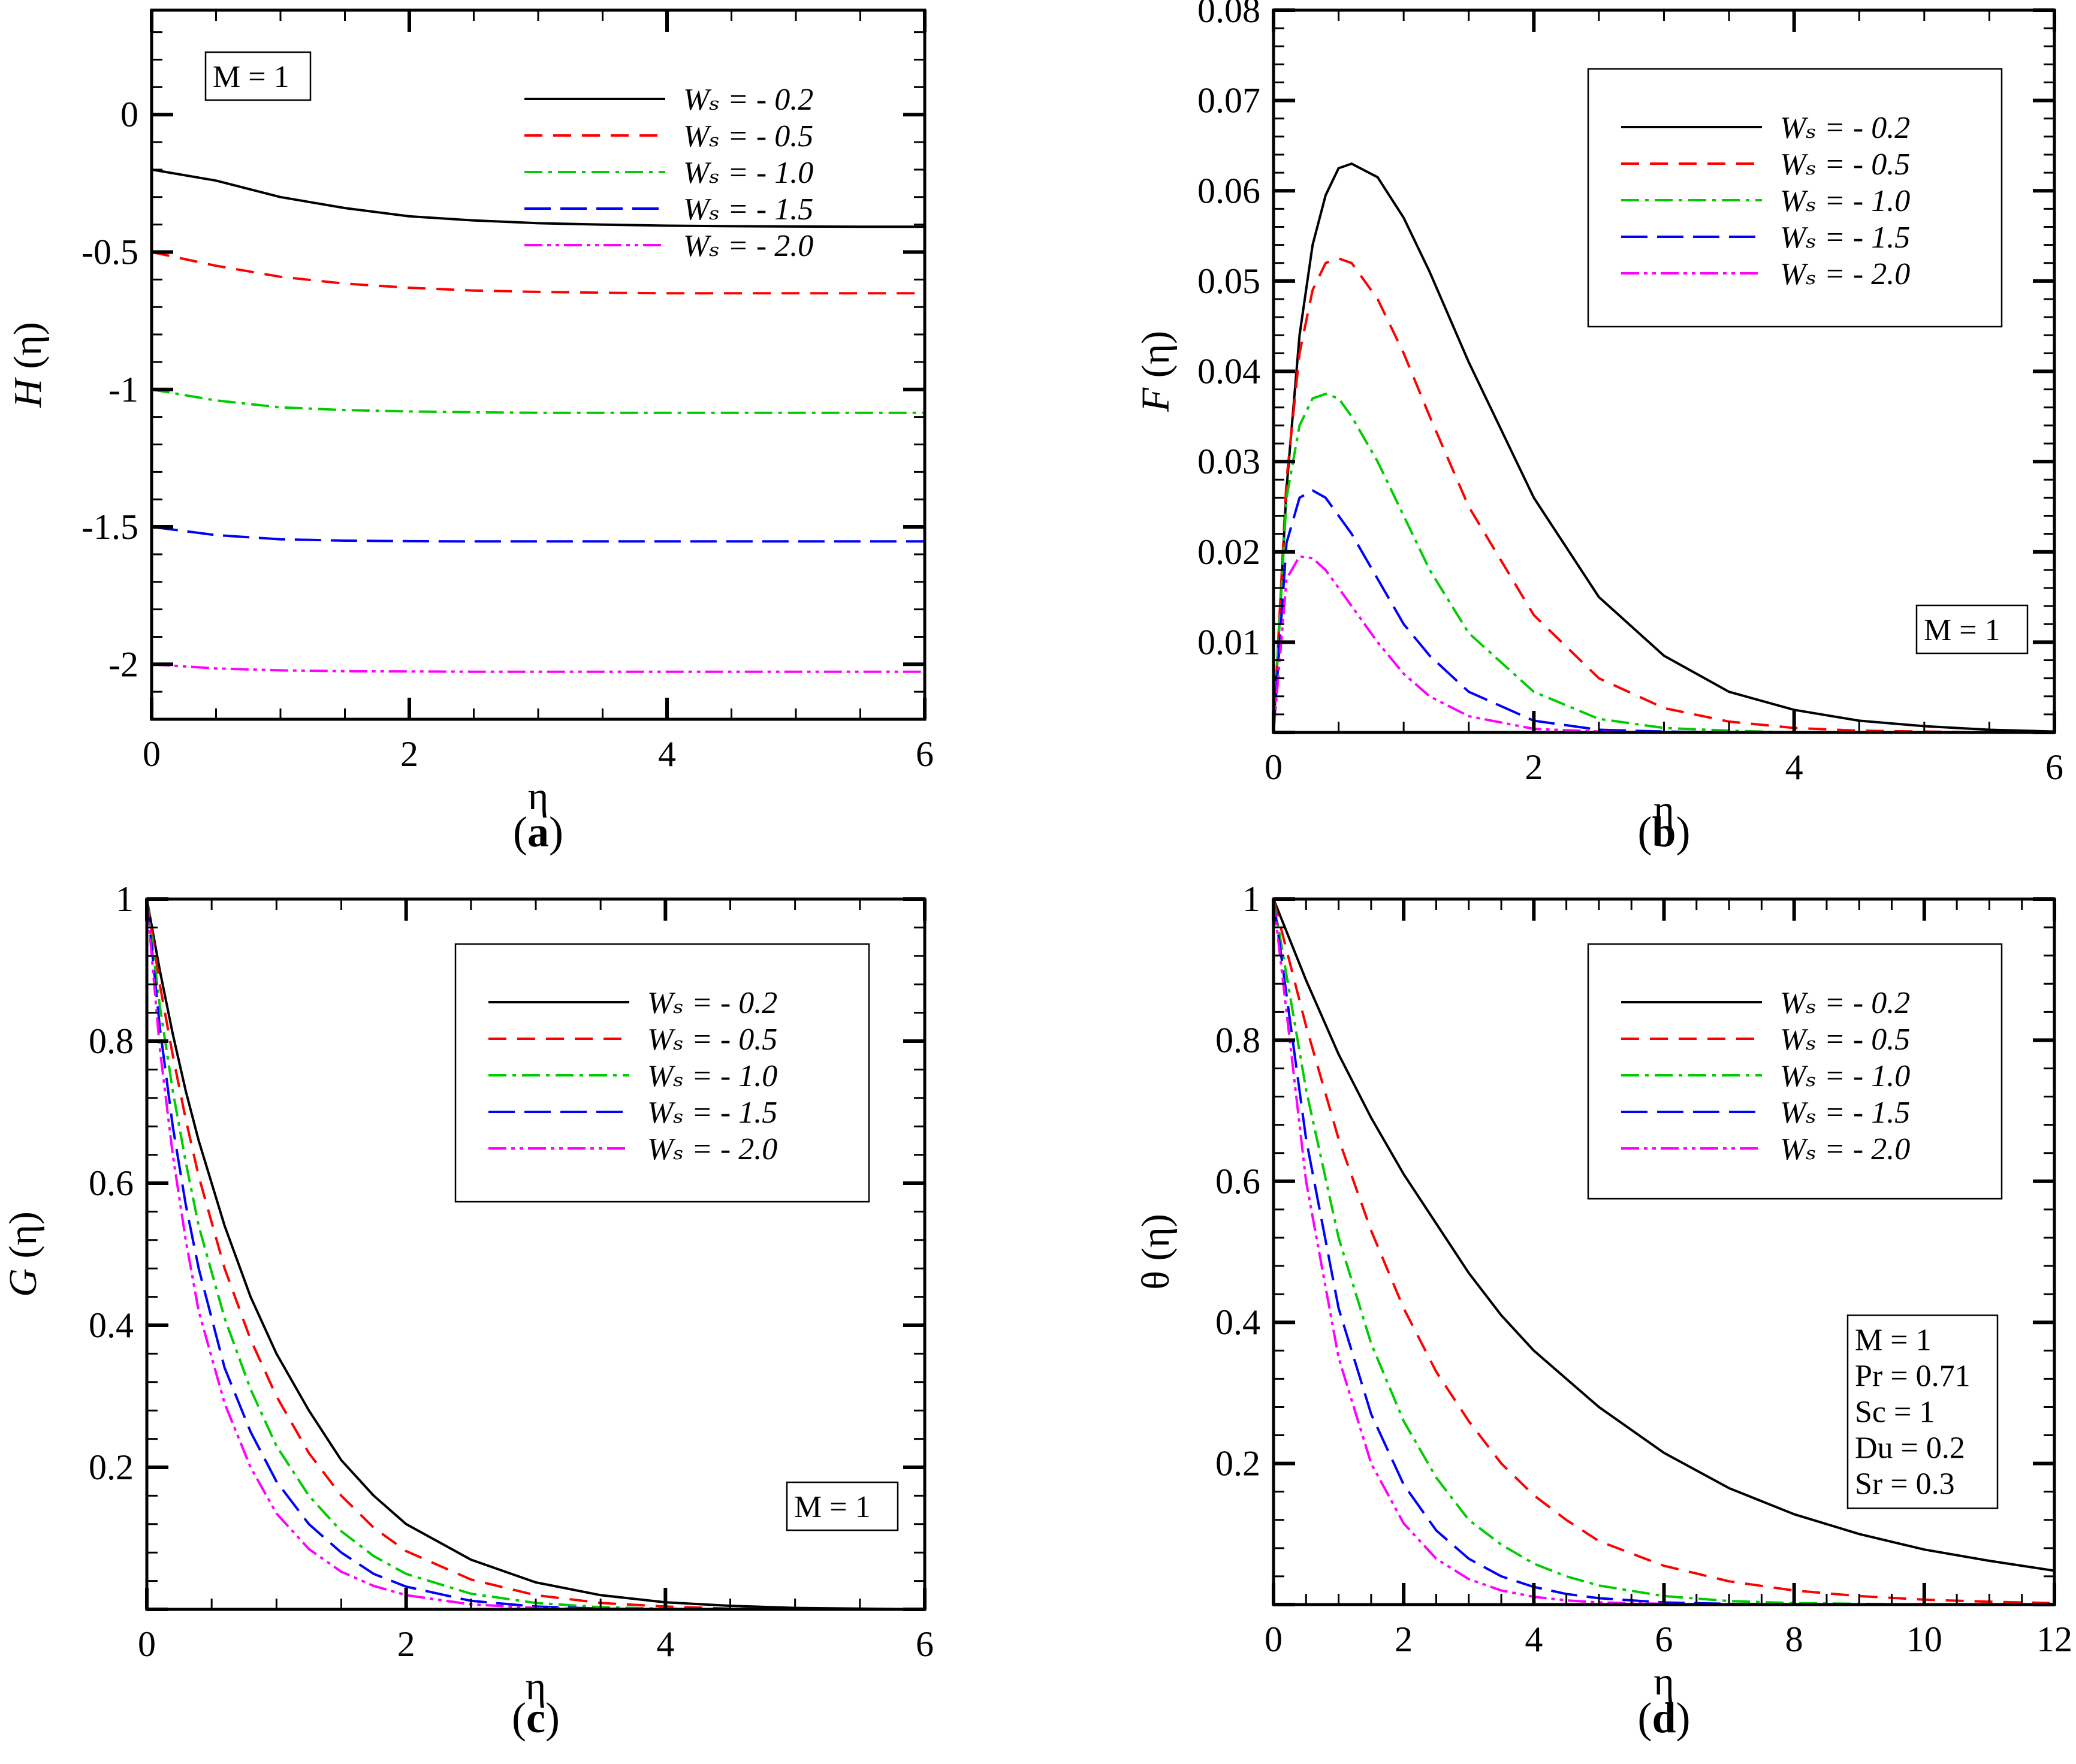 Image resolution: width=2076 pixels, height=1764 pixels. Describe the element at coordinates (2054, 1639) in the screenshot. I see `x-tick-label: 12` at that location.